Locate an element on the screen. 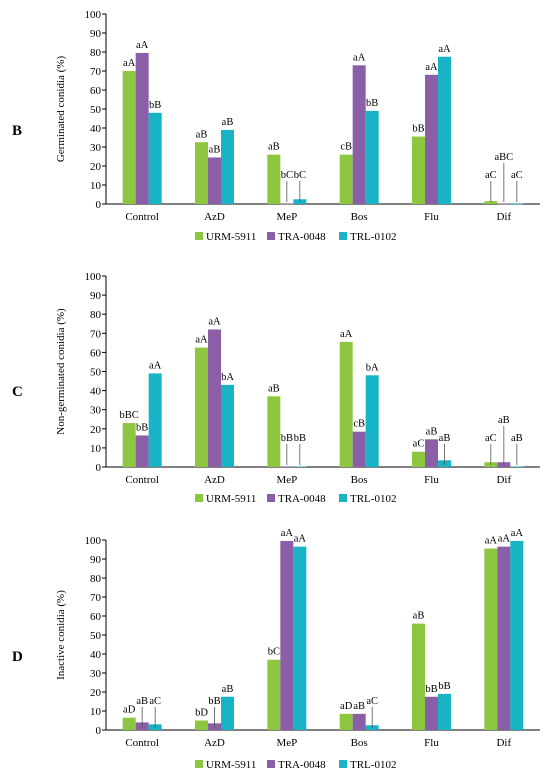  y-tick-label: 60 is located at coordinates (96, 91).